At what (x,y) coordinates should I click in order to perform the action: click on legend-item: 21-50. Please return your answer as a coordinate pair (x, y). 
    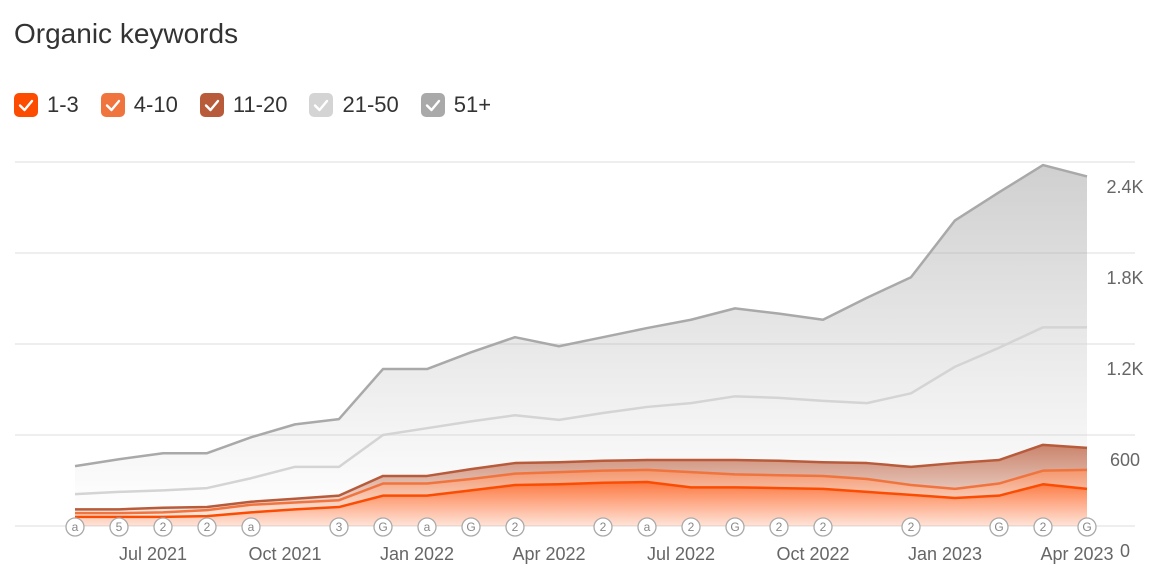
    Looking at the image, I should click on (354, 105).